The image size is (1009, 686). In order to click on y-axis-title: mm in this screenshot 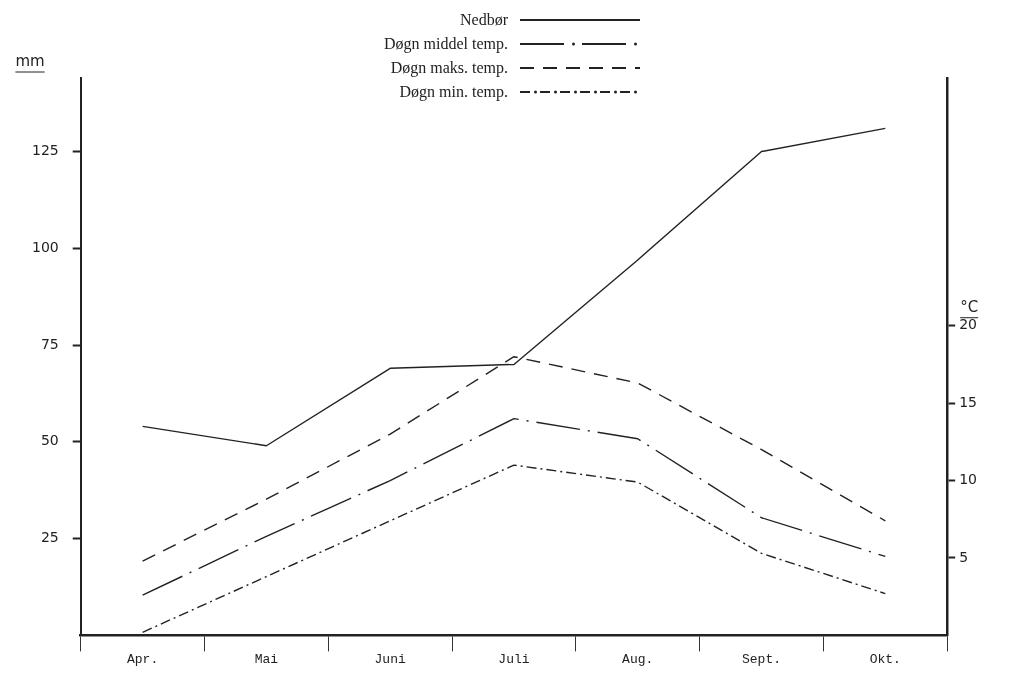, I will do `click(30, 61)`.